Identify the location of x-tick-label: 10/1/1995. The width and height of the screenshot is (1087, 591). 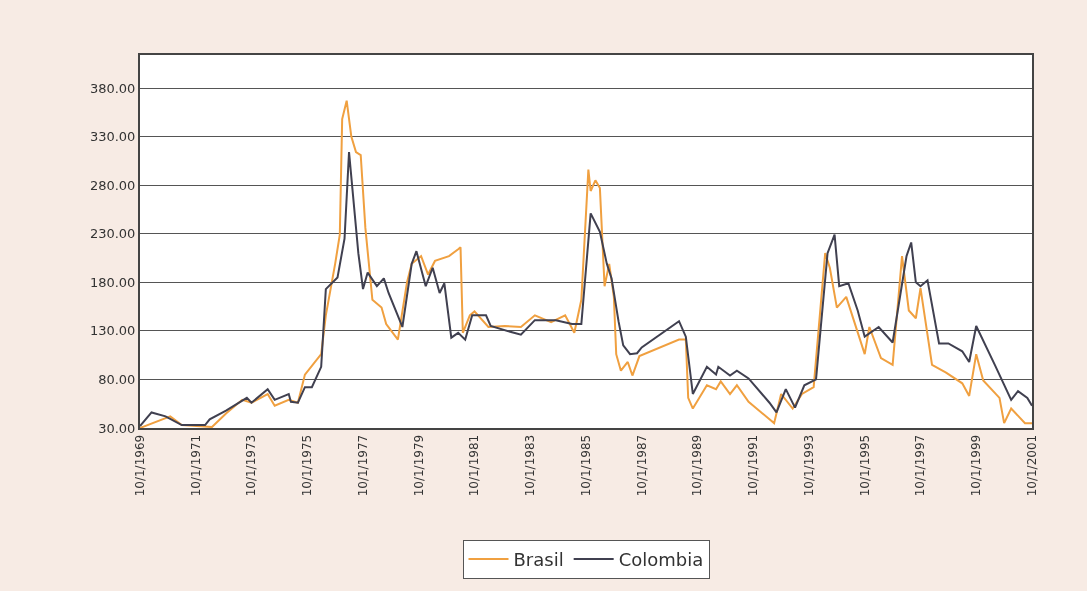
(864, 465).